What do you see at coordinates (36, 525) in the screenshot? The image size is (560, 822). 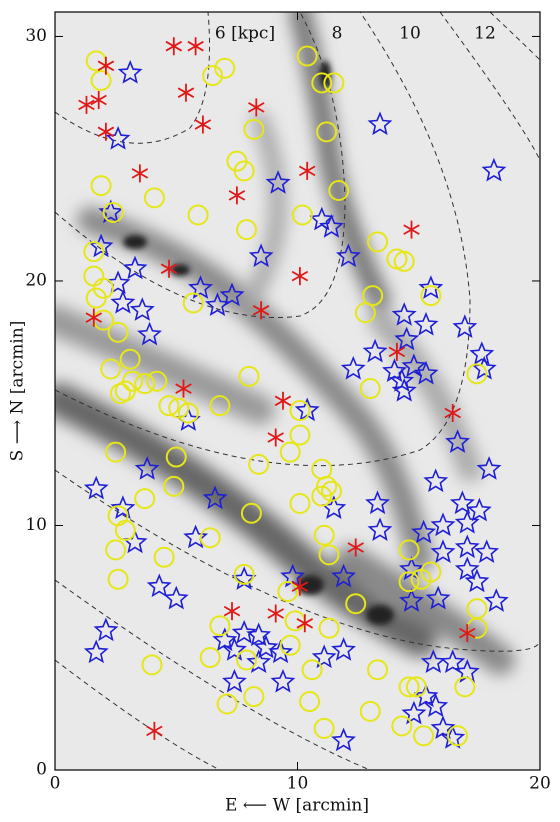 I see `y-tick-label: 10` at bounding box center [36, 525].